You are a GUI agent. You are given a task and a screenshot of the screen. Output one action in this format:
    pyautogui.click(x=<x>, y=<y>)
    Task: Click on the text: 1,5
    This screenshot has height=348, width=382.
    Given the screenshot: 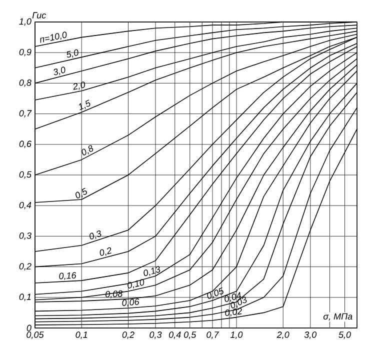 What is the action you would take?
    pyautogui.click(x=84, y=105)
    